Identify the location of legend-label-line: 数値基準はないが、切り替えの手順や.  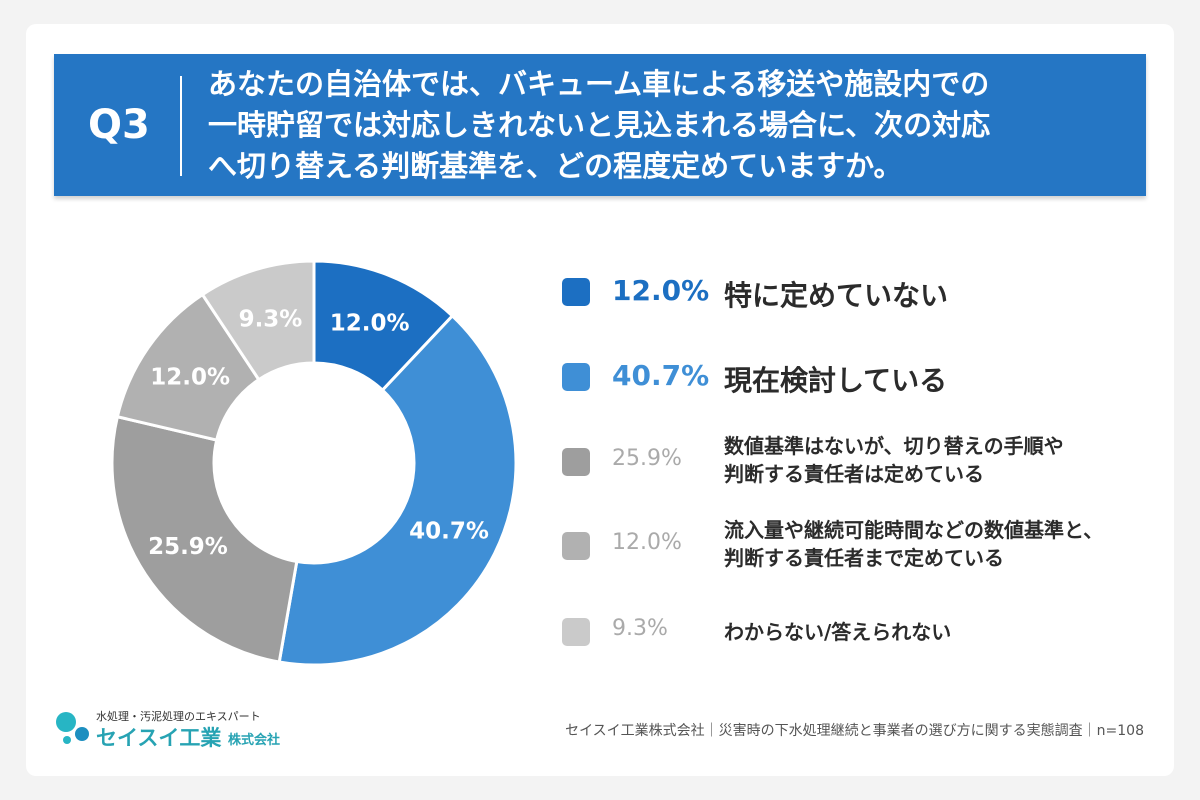
(894, 446).